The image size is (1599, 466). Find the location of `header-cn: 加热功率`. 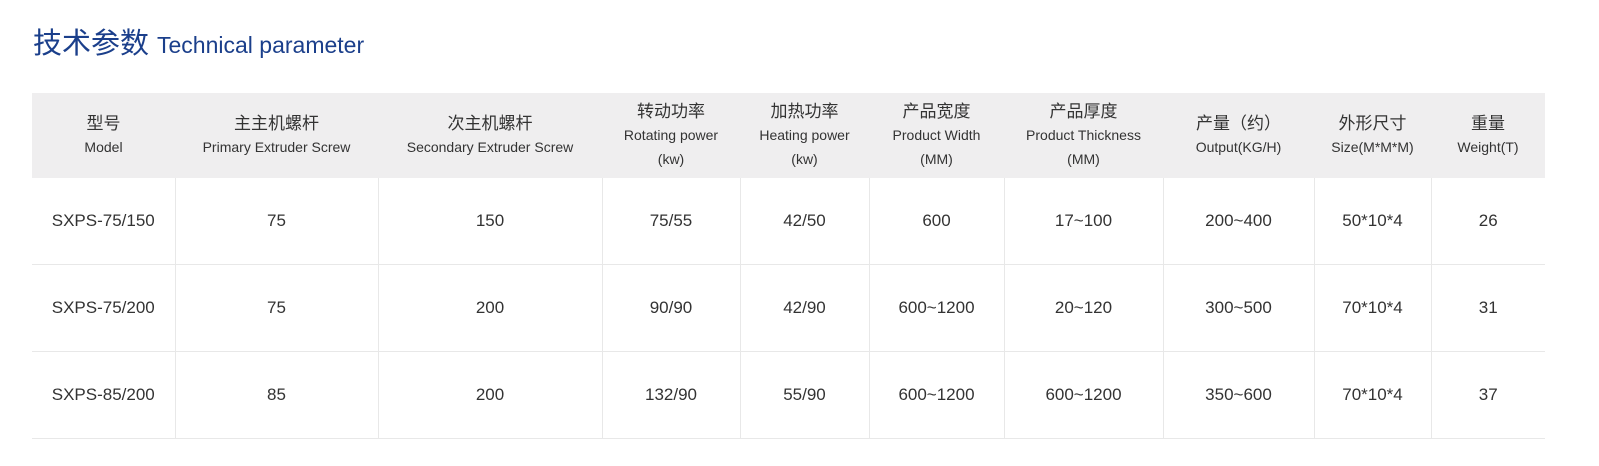

header-cn: 加热功率 is located at coordinates (804, 111).